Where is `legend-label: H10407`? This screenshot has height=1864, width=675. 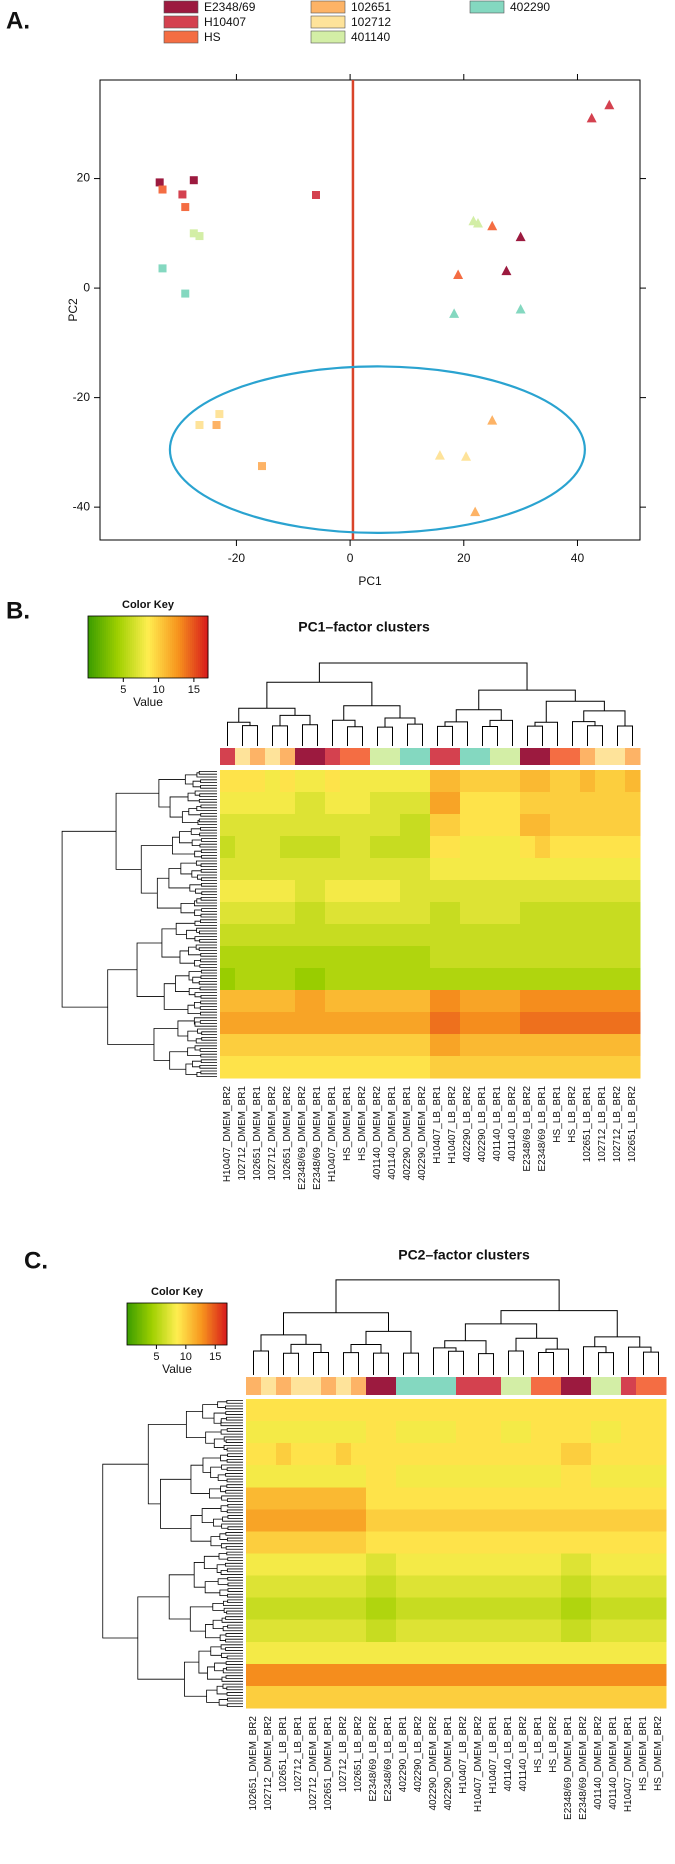 legend-label: H10407 is located at coordinates (225, 22).